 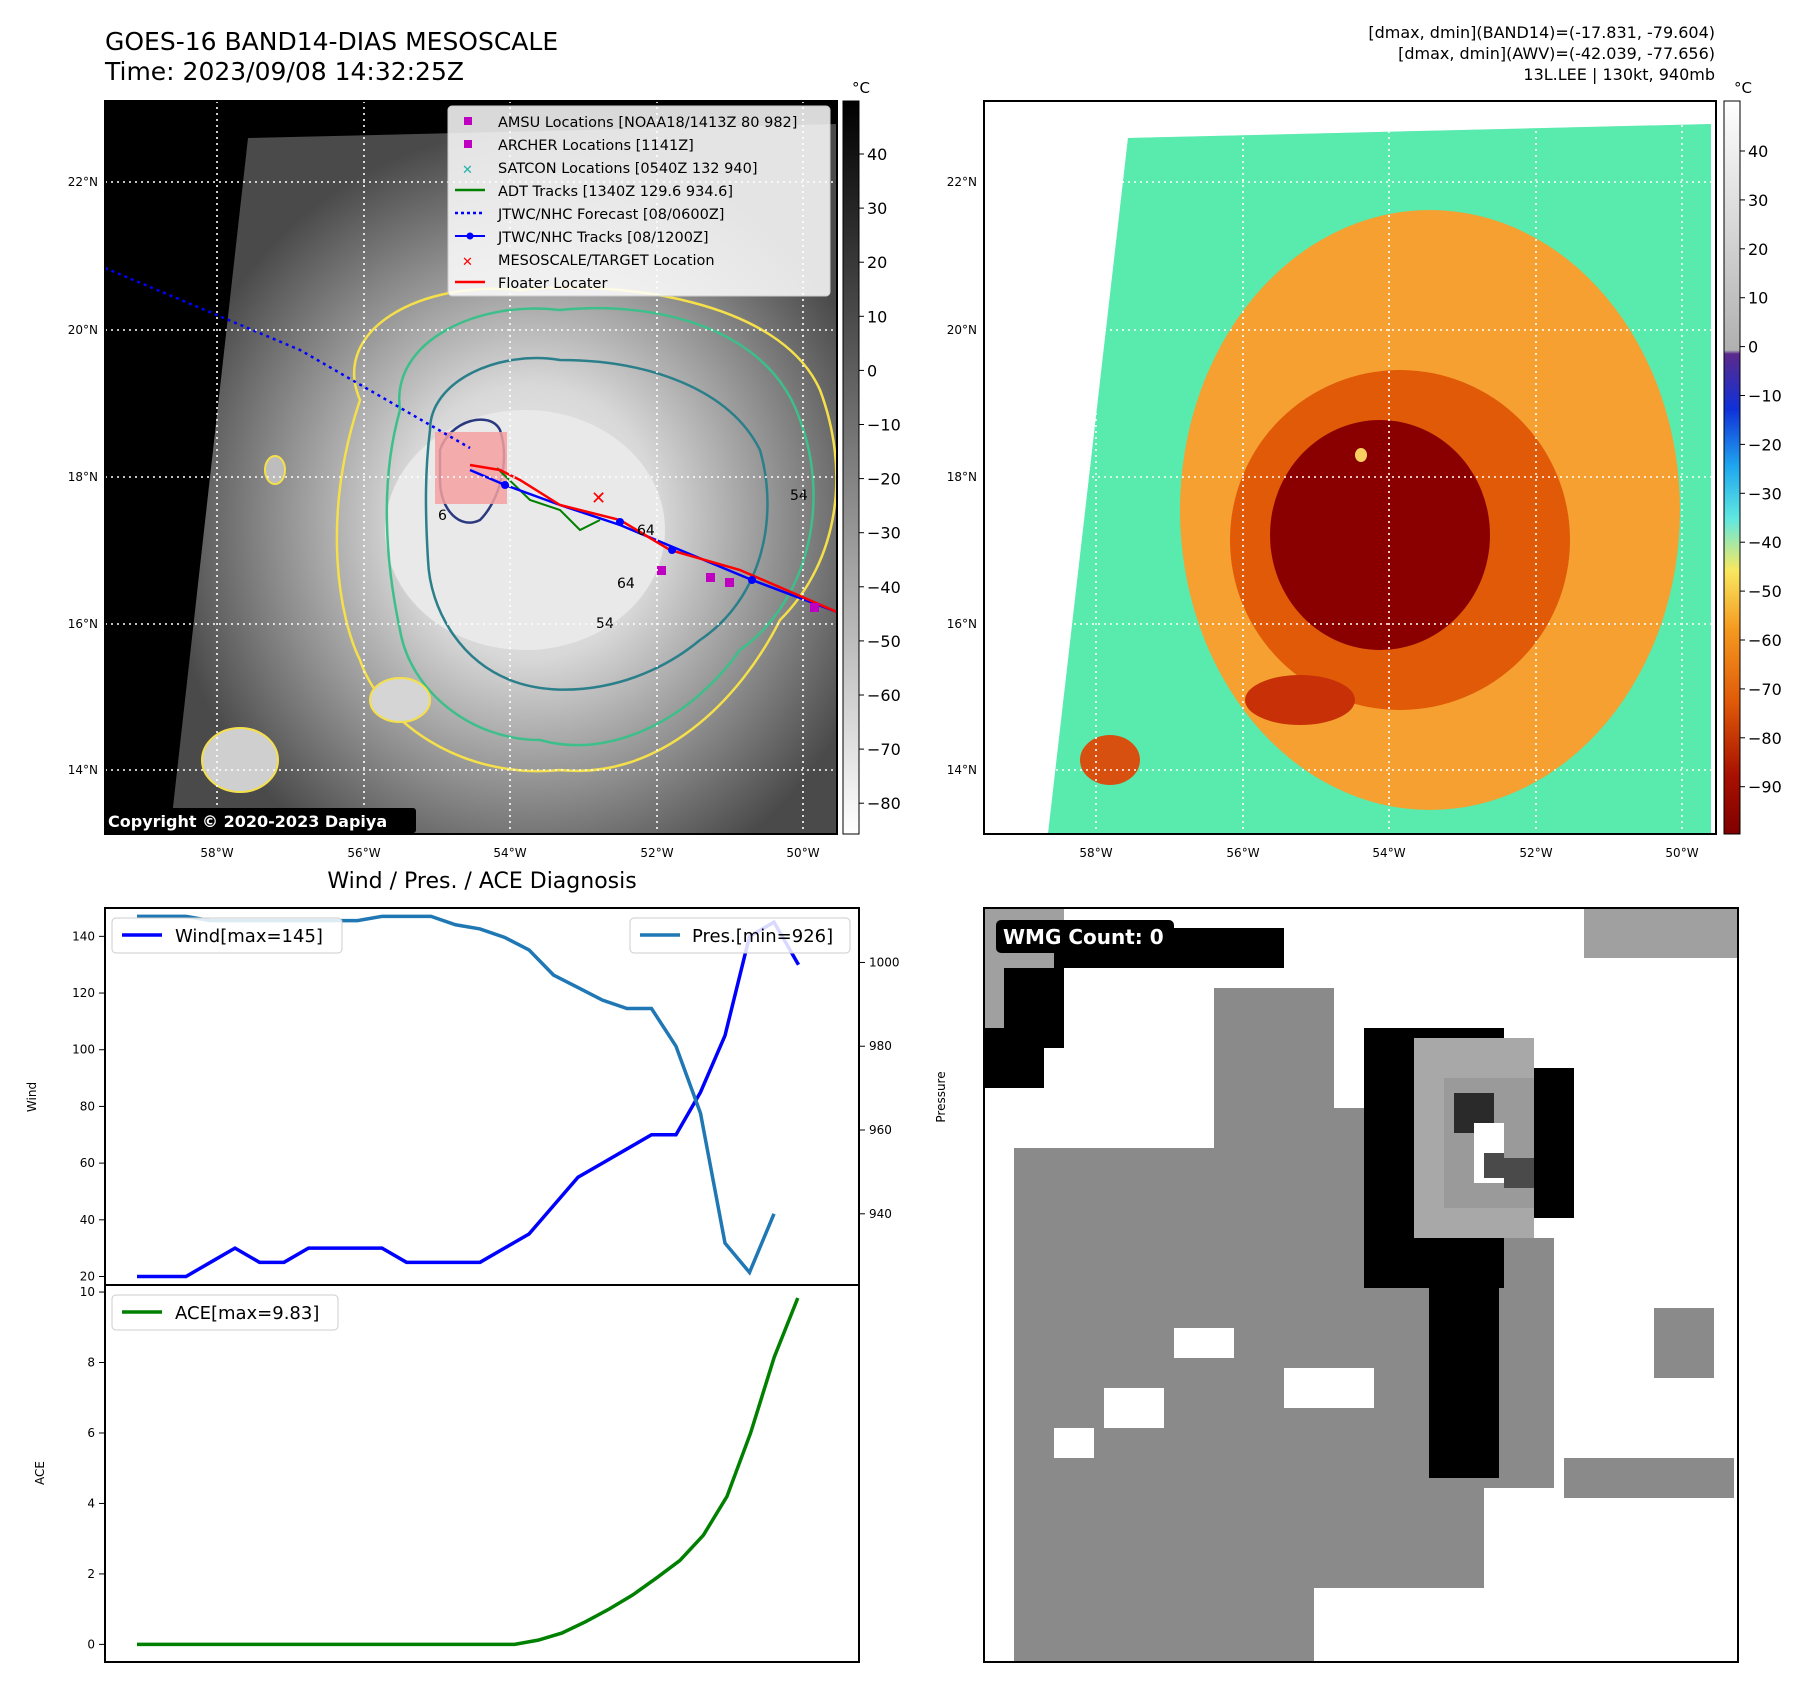 I want to click on pressure-axis-tick: 960, so click(x=880, y=1130).